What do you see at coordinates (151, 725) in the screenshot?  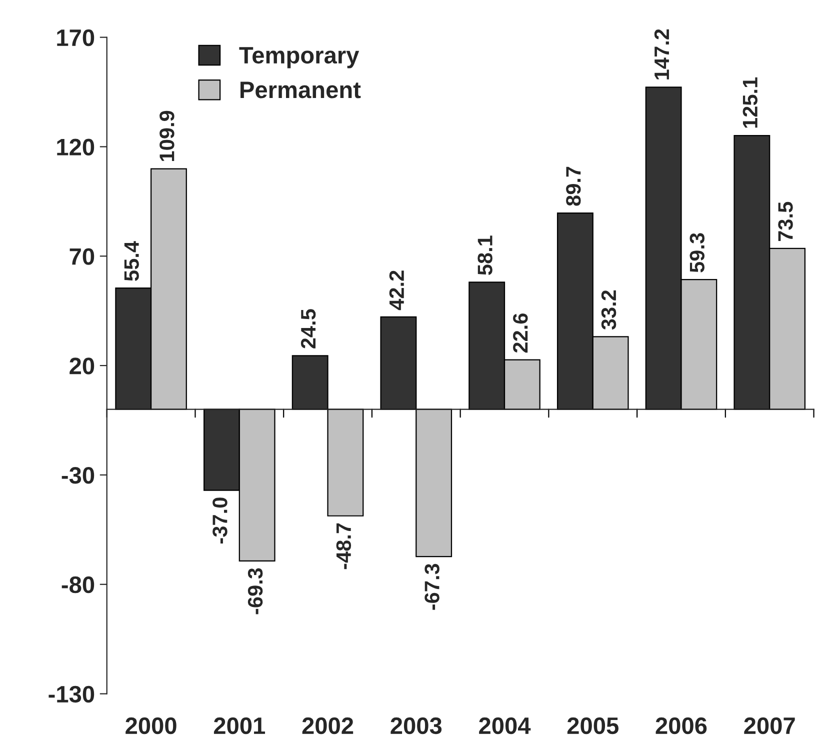 I see `x-tick-label: 2000` at bounding box center [151, 725].